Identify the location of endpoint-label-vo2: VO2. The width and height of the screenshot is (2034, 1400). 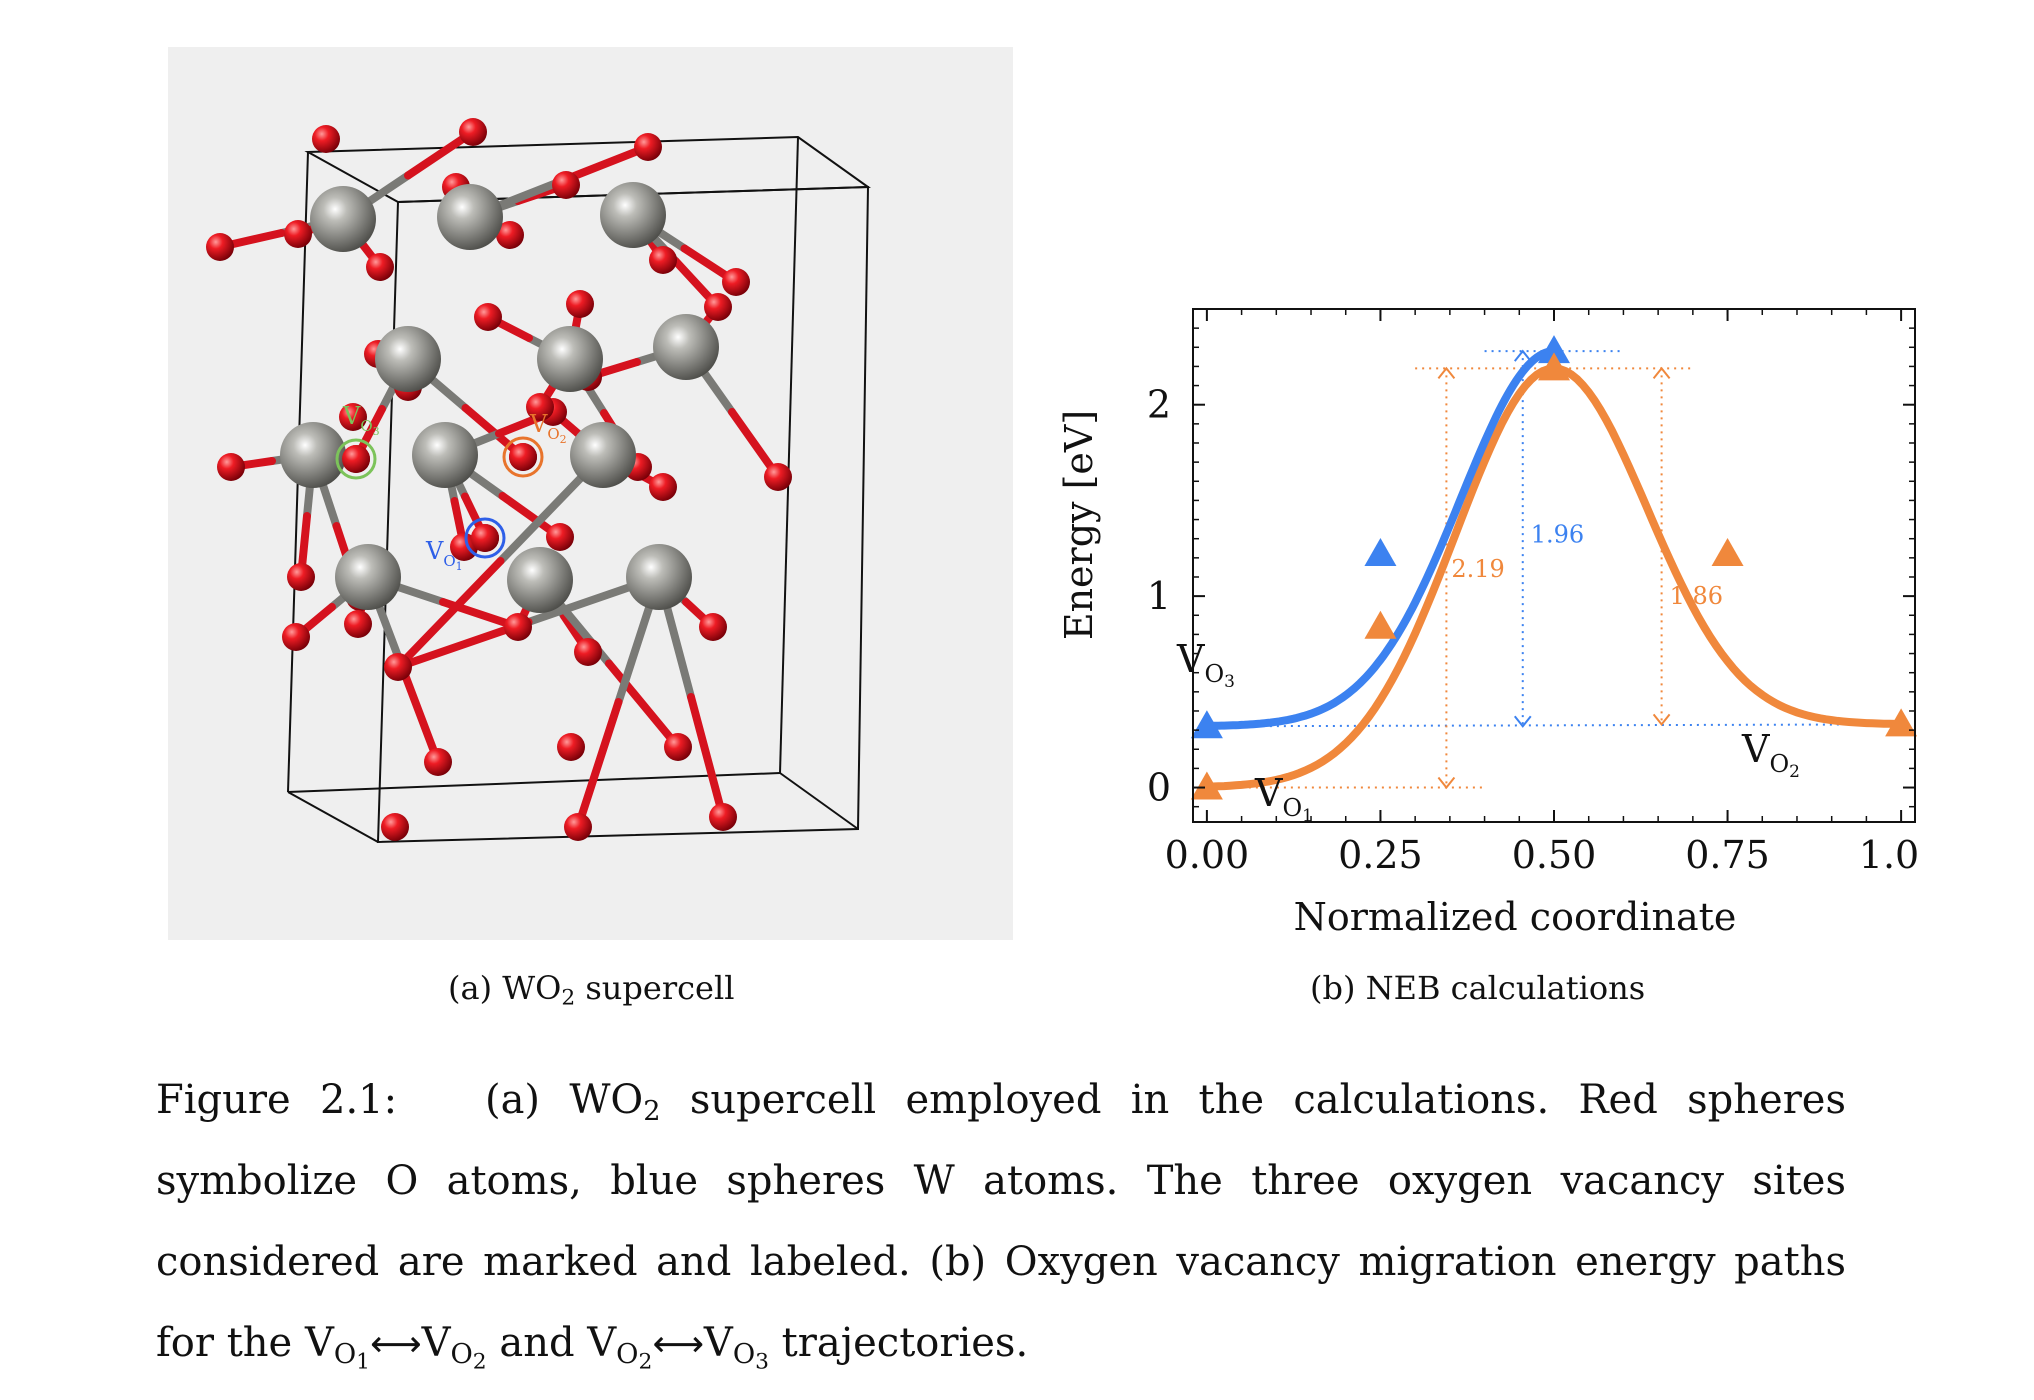
(1770, 754).